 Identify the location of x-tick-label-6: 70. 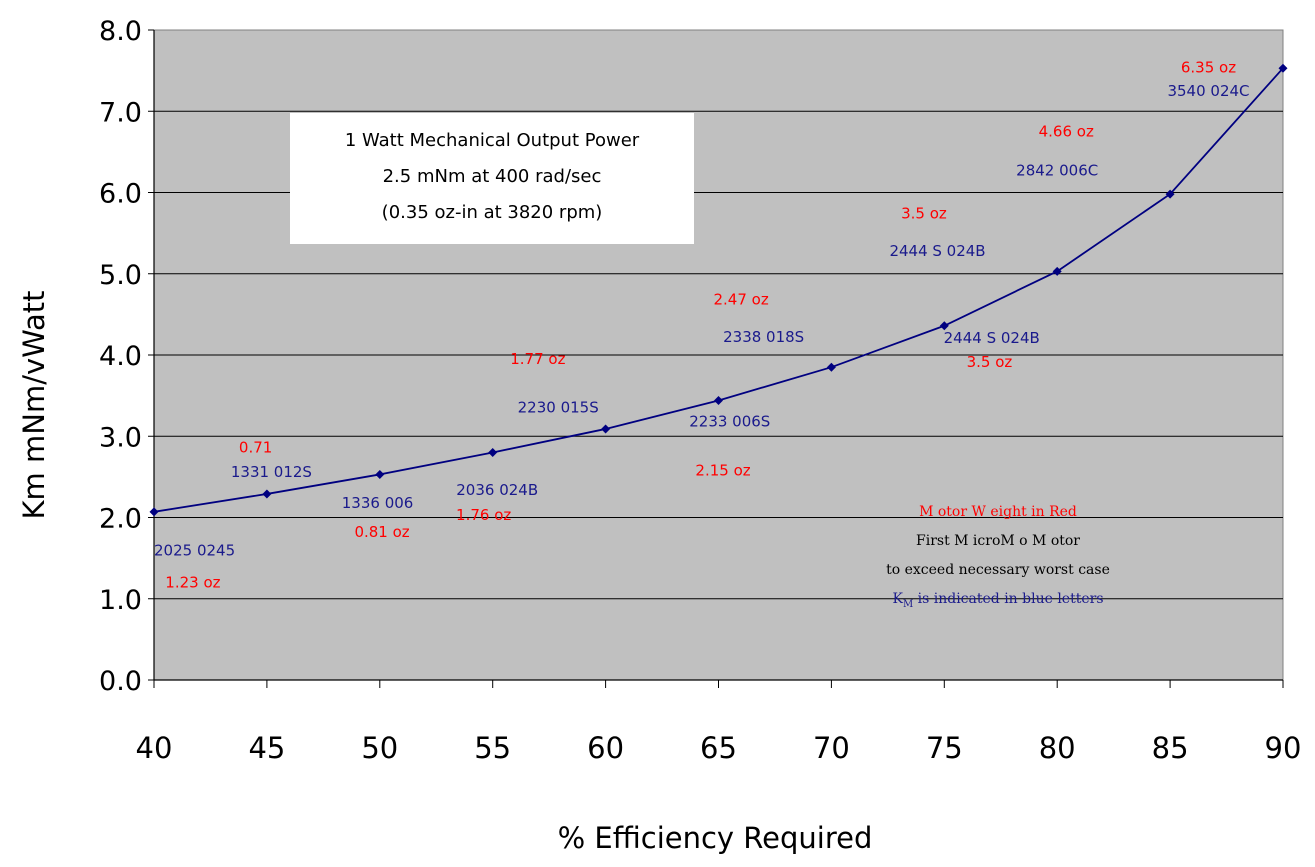
(831, 748).